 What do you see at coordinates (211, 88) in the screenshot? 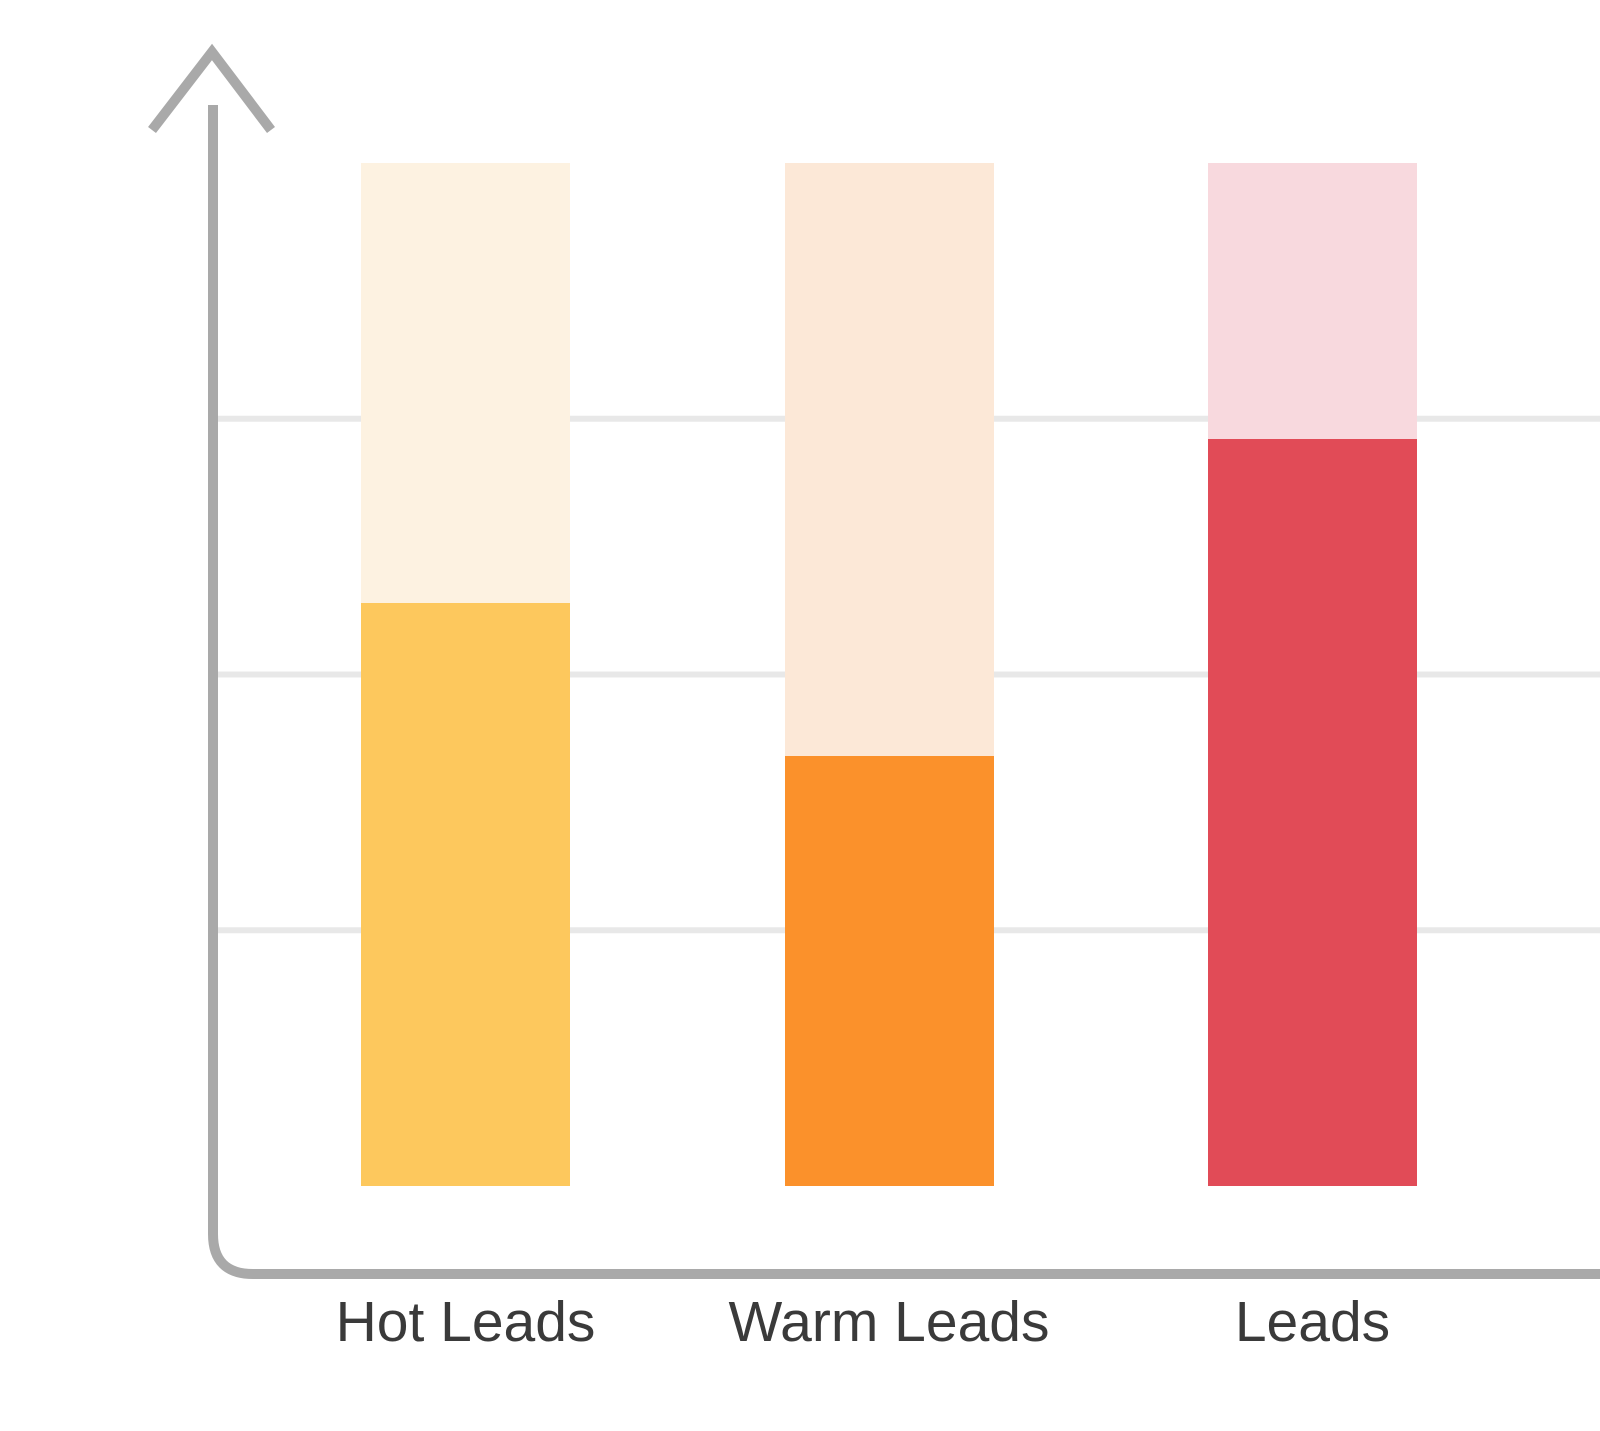
I see `y-axis-arrow-icon` at bounding box center [211, 88].